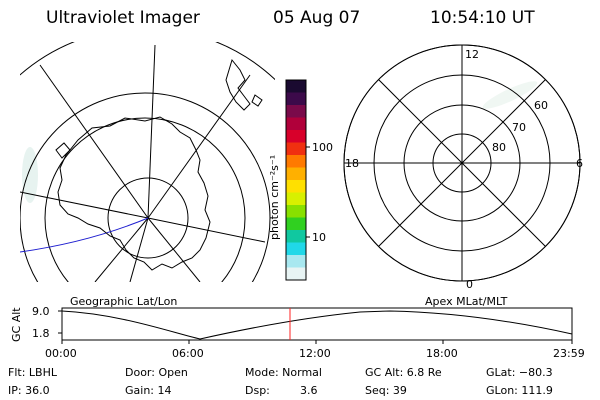  Describe the element at coordinates (41, 311) in the screenshot. I see `altitude-ytick-9: 9.0` at that location.